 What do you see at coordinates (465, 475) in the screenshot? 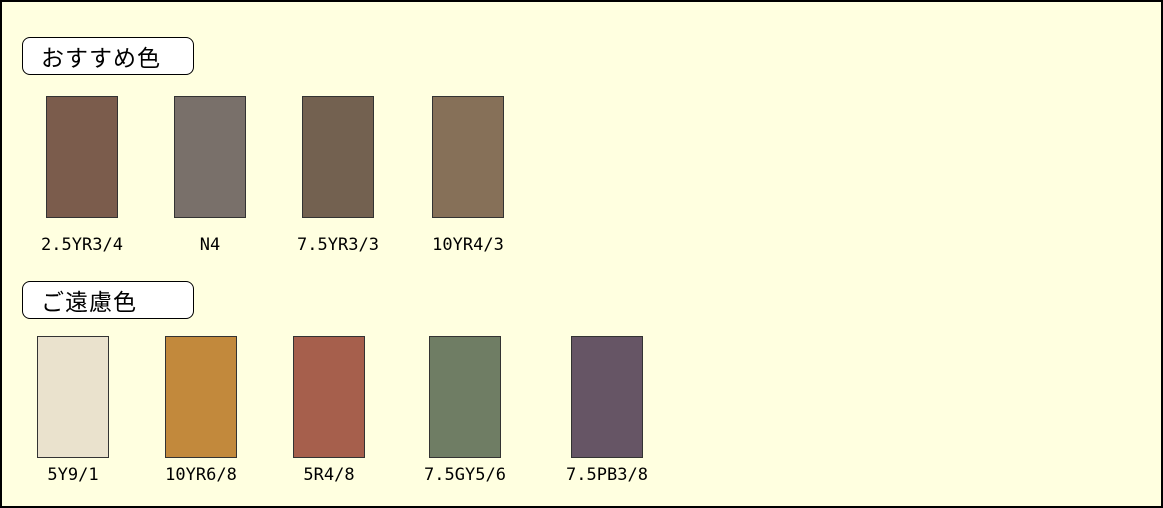
I see `swatch-label: 7.5GY5/6` at bounding box center [465, 475].